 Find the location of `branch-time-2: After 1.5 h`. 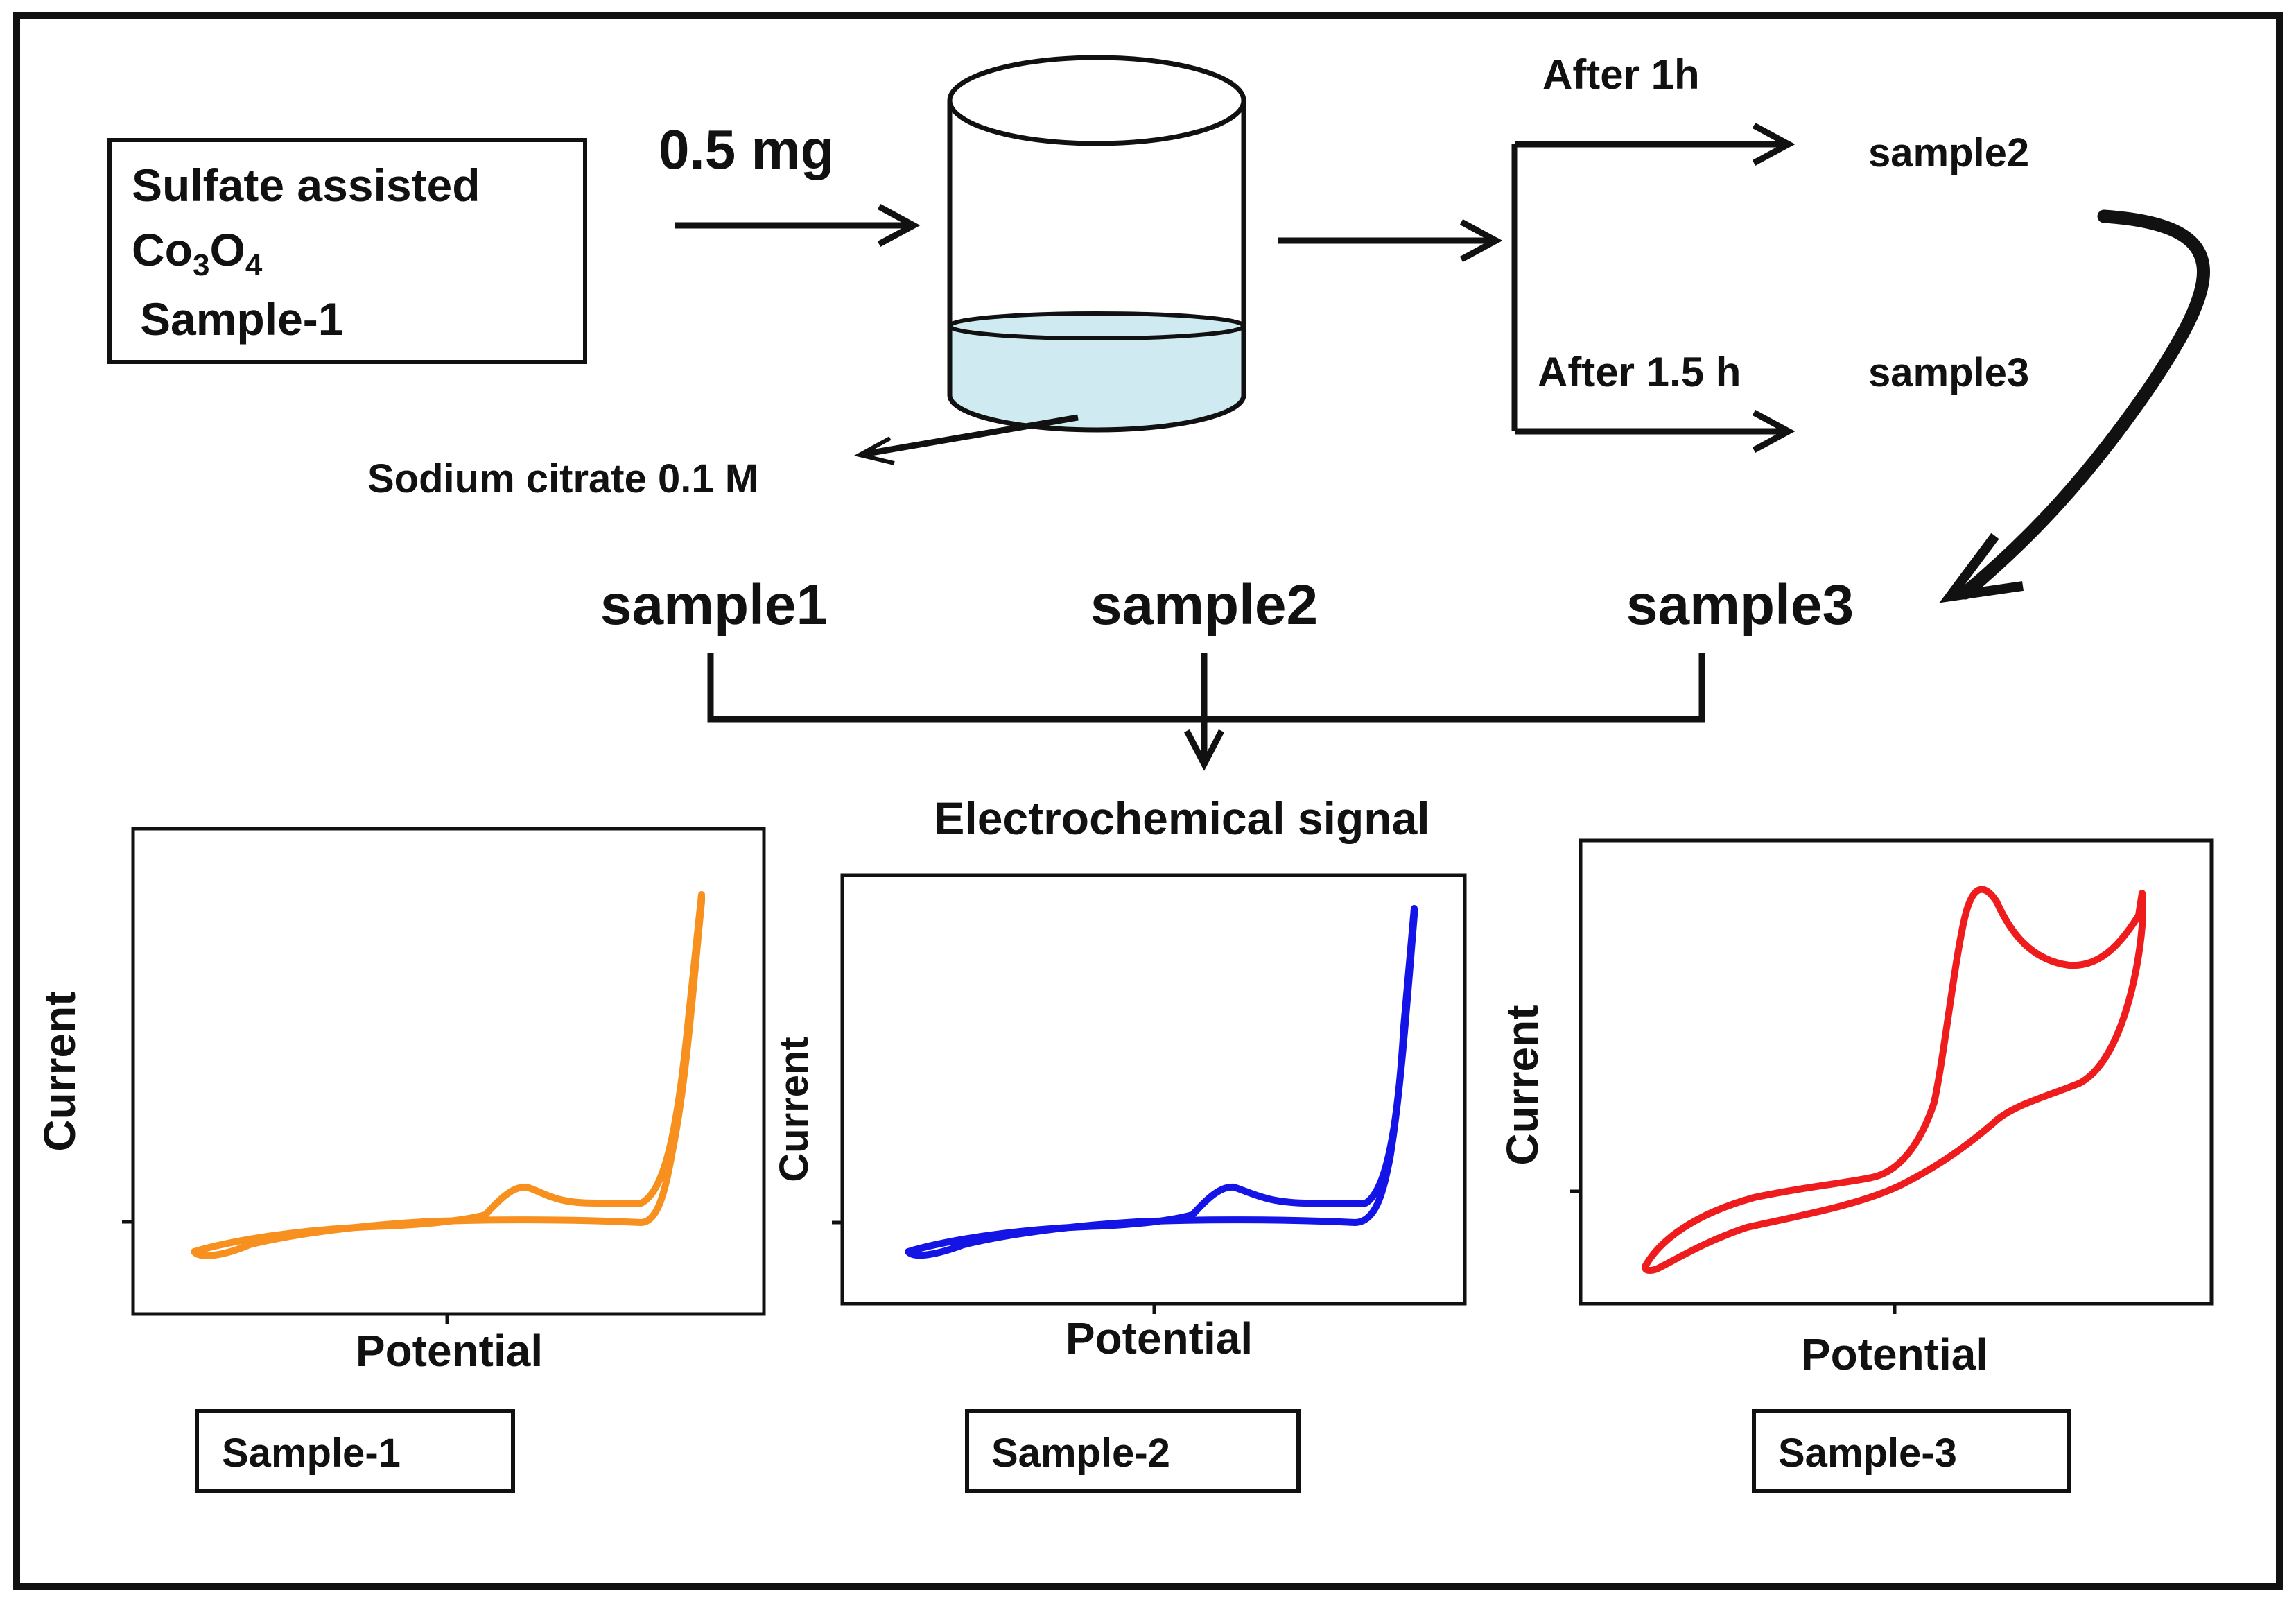

branch-time-2: After 1.5 h is located at coordinates (1639, 372).